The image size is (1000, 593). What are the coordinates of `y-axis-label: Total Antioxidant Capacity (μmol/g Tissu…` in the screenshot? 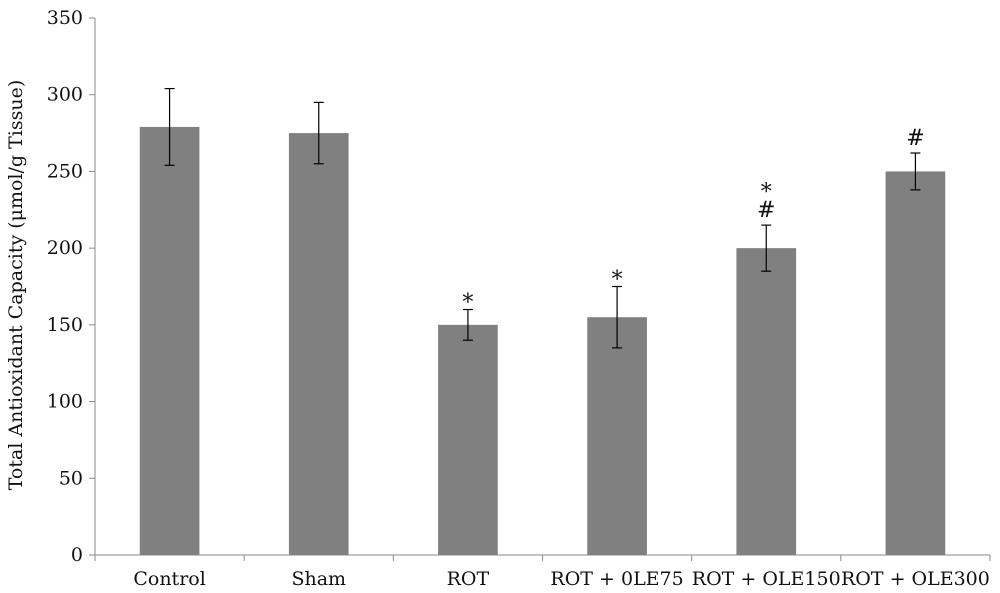 It's located at (16, 285).